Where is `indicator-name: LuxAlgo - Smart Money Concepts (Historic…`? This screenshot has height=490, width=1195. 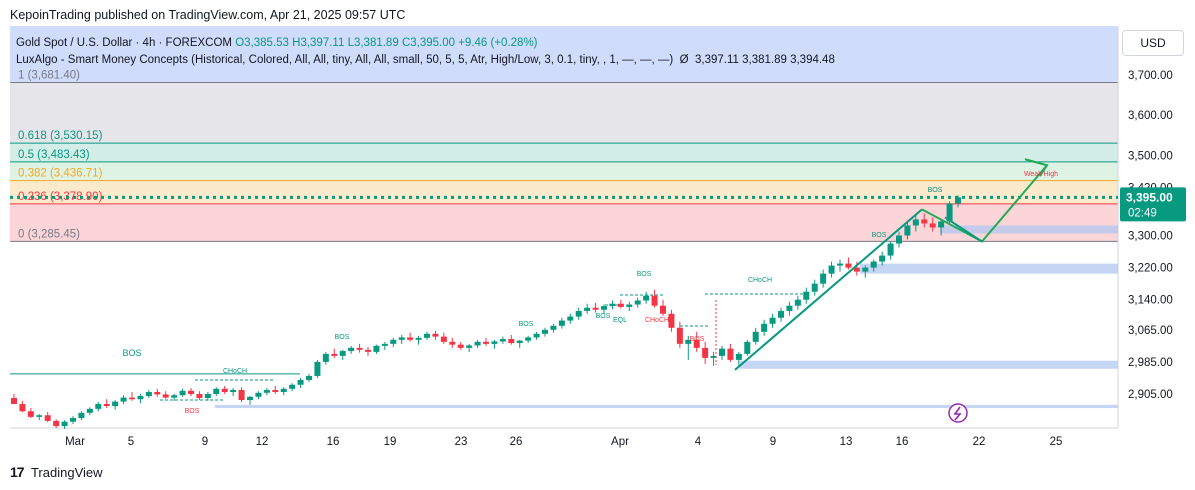 indicator-name: LuxAlgo - Smart Money Concepts (Historic… is located at coordinates (345, 60).